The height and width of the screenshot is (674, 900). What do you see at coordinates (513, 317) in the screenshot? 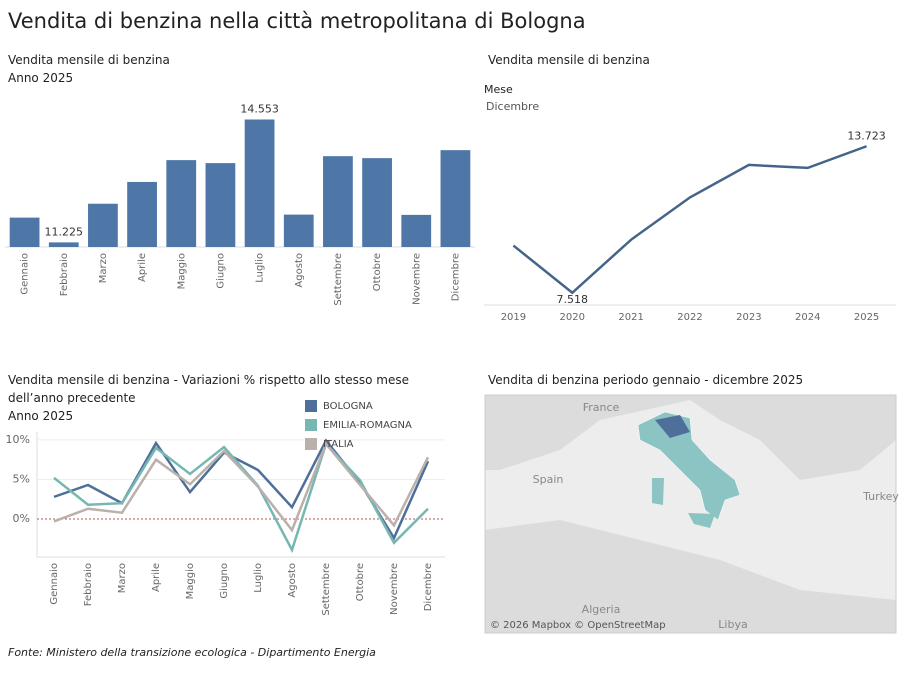
I see `x-tick-label: 2019` at bounding box center [513, 317].